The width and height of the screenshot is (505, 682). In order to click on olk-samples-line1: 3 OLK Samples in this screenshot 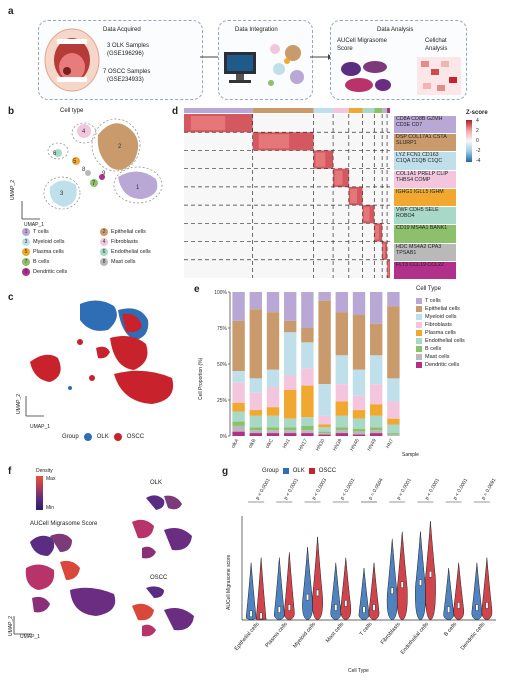, I will do `click(128, 46)`.